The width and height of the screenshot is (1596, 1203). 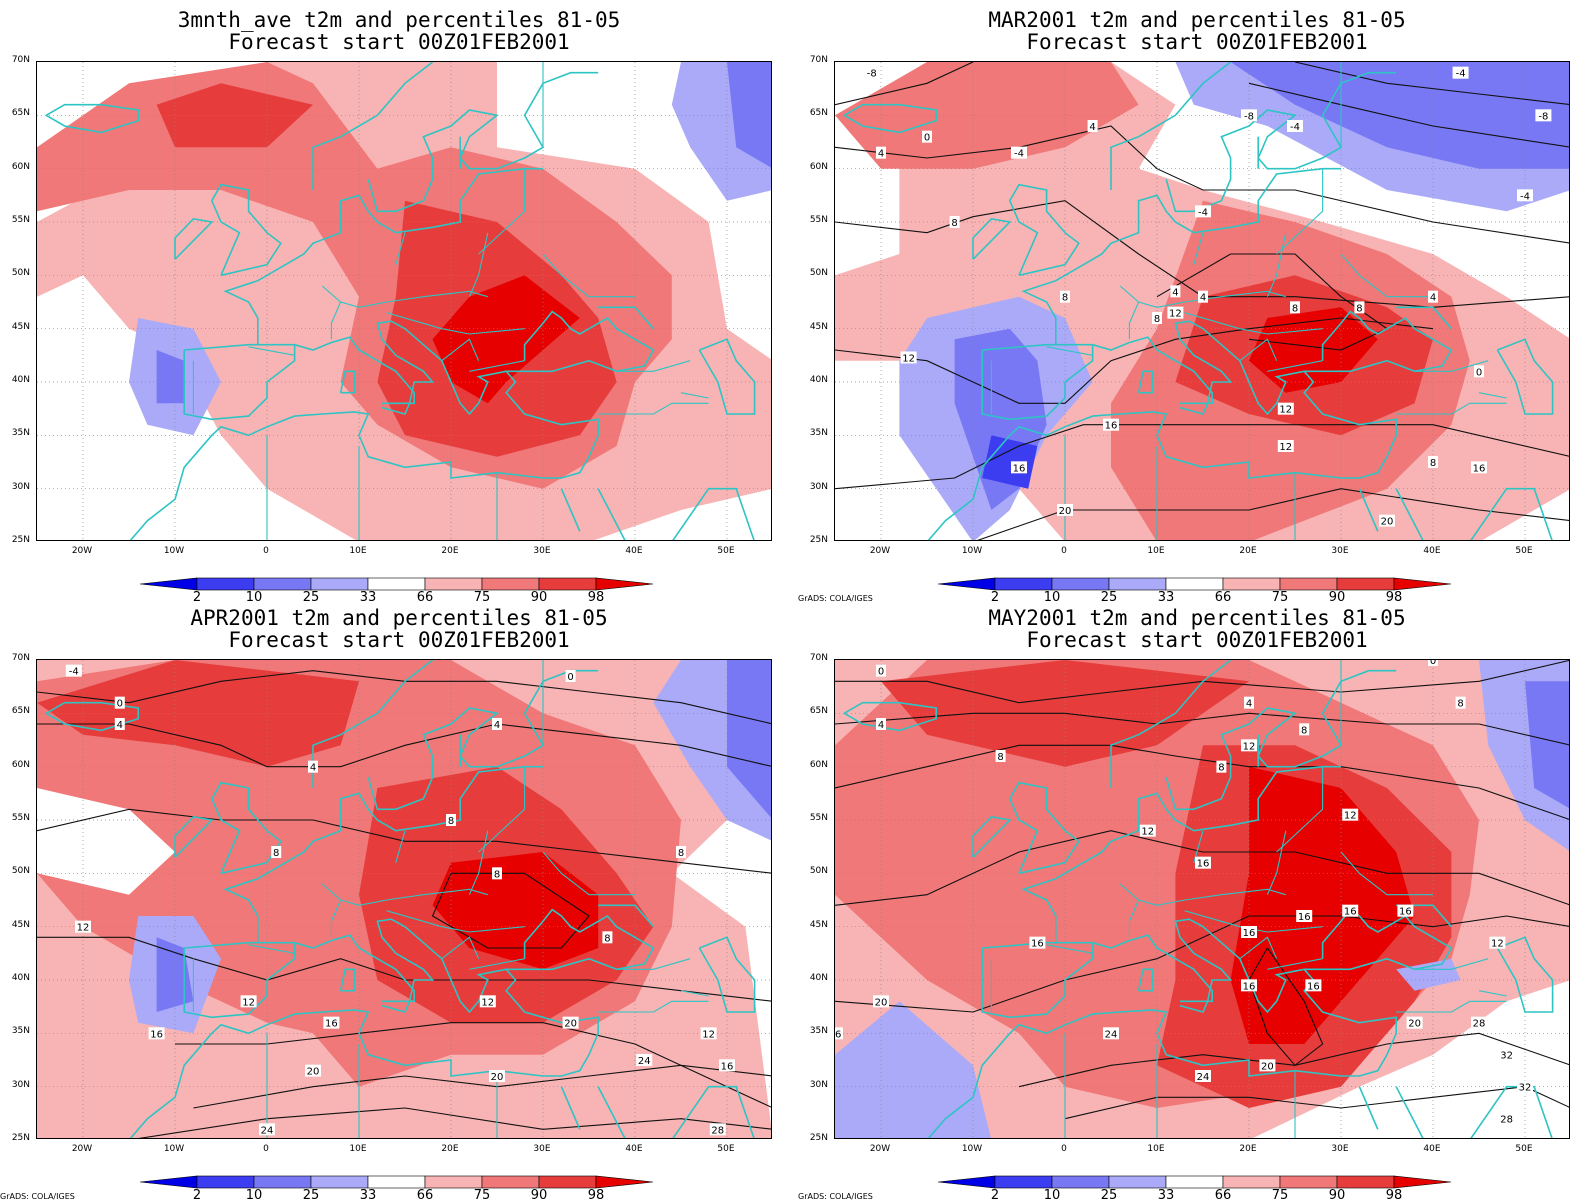 What do you see at coordinates (995, 597) in the screenshot?
I see `colorbar-label: 2` at bounding box center [995, 597].